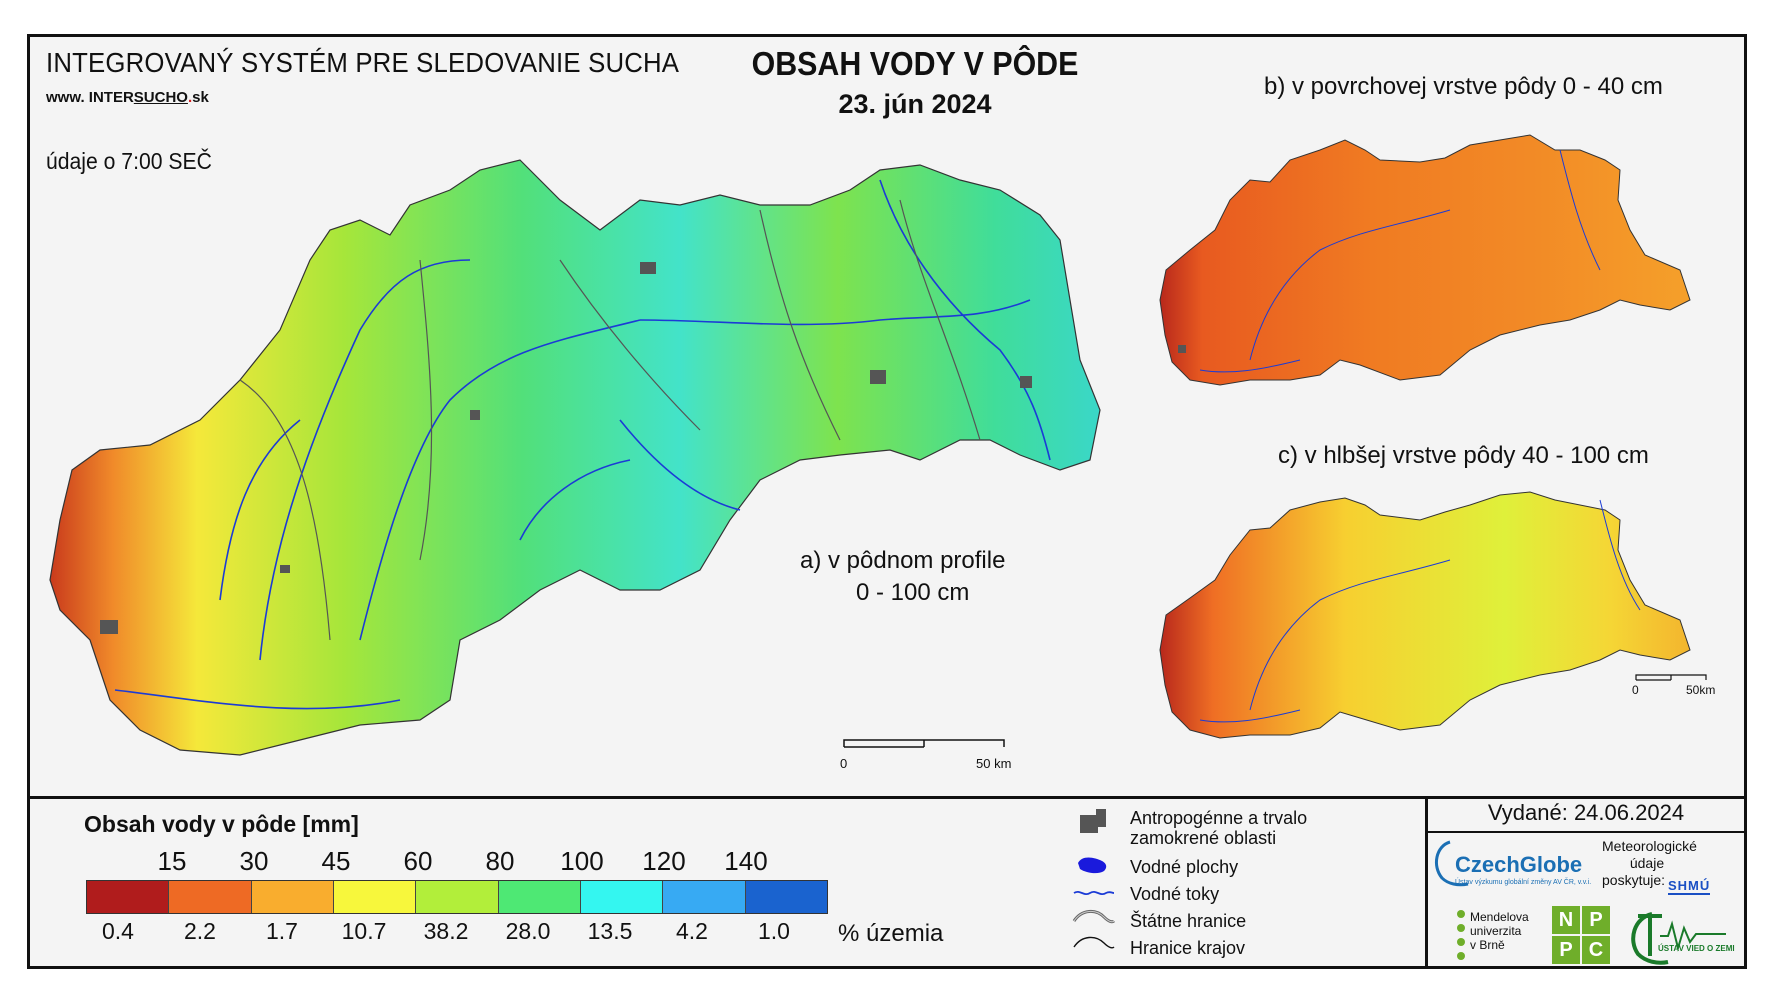 The width and height of the screenshot is (1772, 1003). Describe the element at coordinates (1581, 935) in the screenshot. I see `nppc-logo: N P P C` at that location.